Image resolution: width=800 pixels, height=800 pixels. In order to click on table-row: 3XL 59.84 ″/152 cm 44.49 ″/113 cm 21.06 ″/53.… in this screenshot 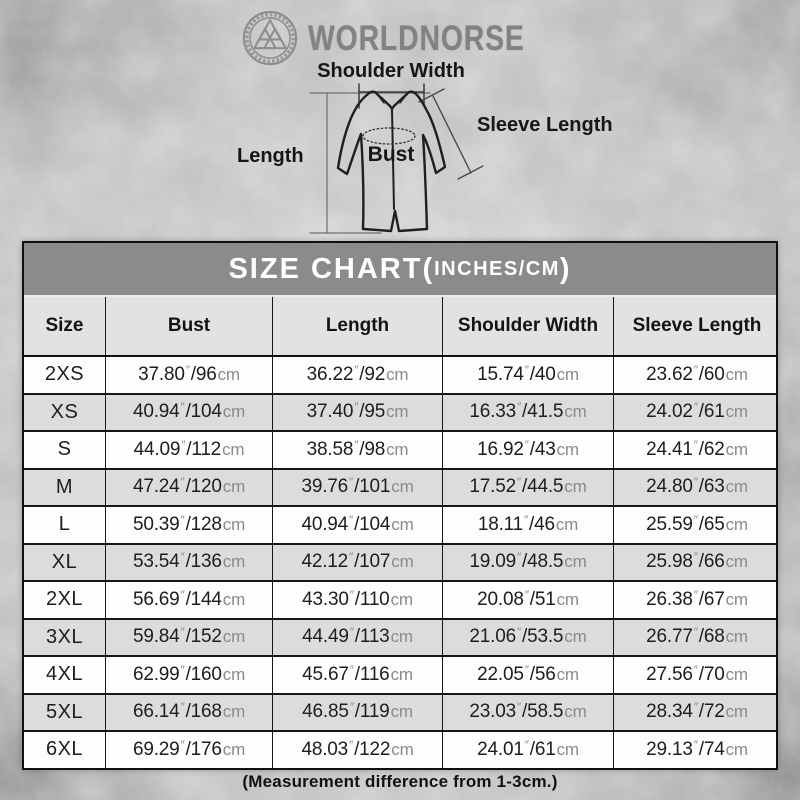, I will do `click(400, 636)`.